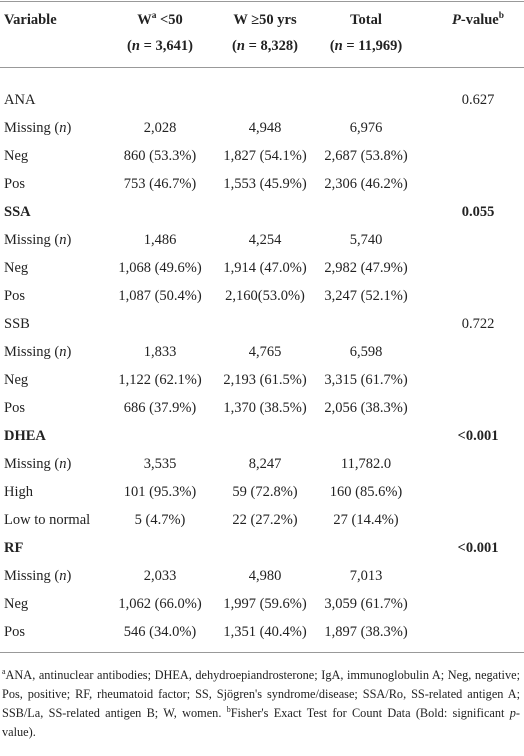 Image resolution: width=524 pixels, height=756 pixels. Describe the element at coordinates (265, 408) in the screenshot. I see `cell-value: 1,370 (38.5%)` at that location.